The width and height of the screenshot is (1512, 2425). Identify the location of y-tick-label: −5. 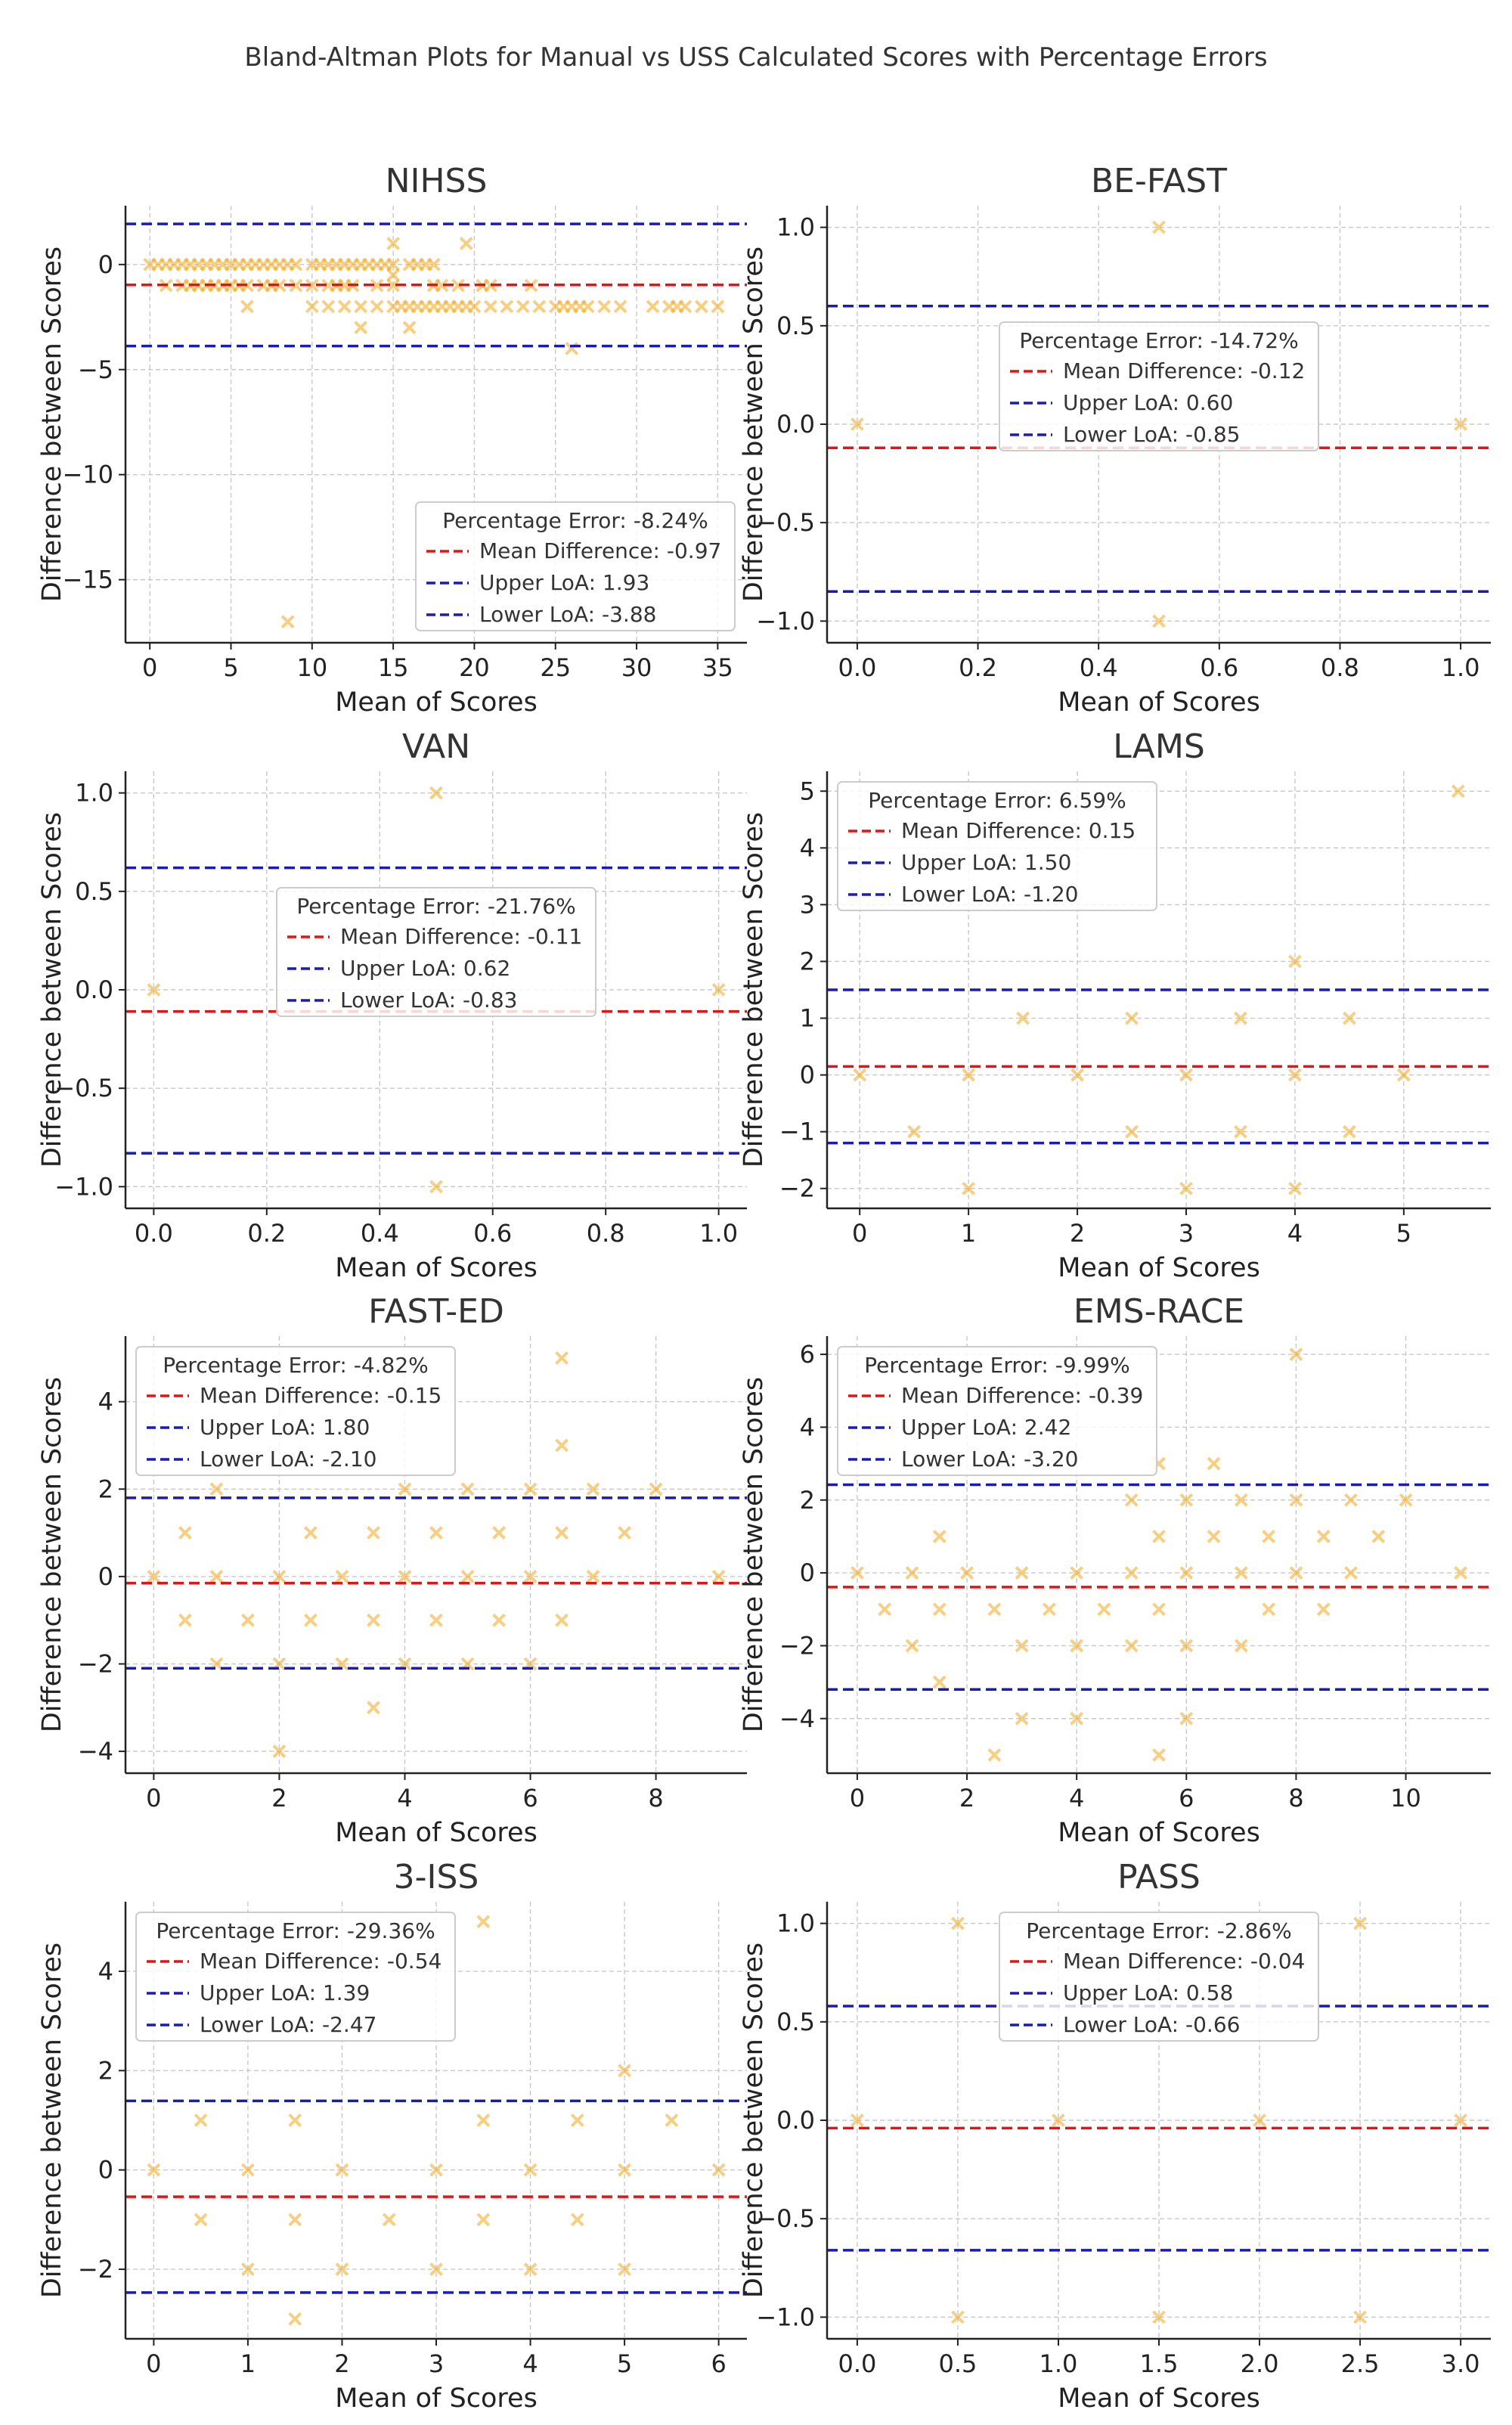
(95, 369).